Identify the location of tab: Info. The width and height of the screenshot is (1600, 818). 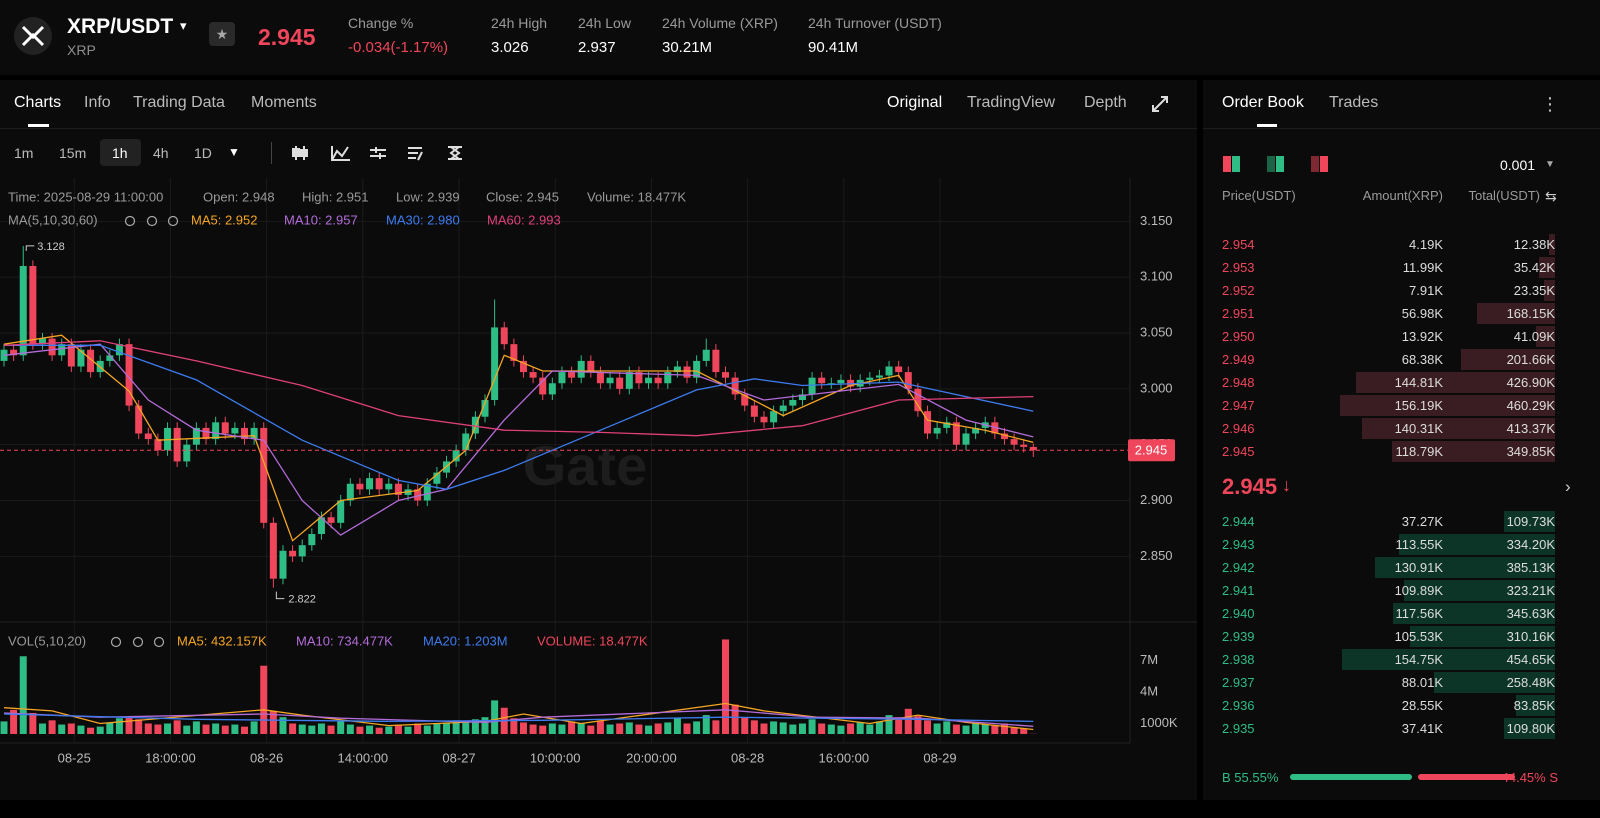
(97, 102).